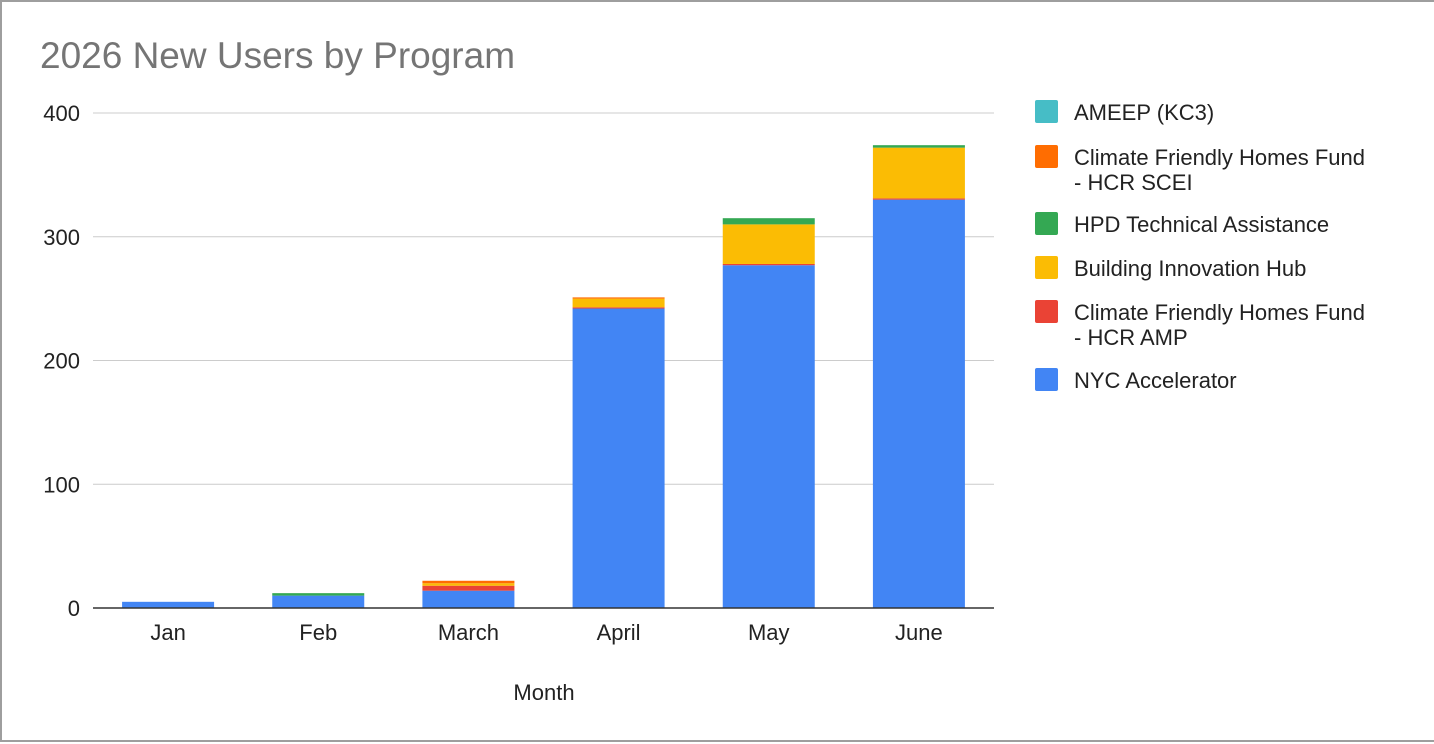 The width and height of the screenshot is (1434, 744). What do you see at coordinates (543, 692) in the screenshot?
I see `x-axis-title: Month` at bounding box center [543, 692].